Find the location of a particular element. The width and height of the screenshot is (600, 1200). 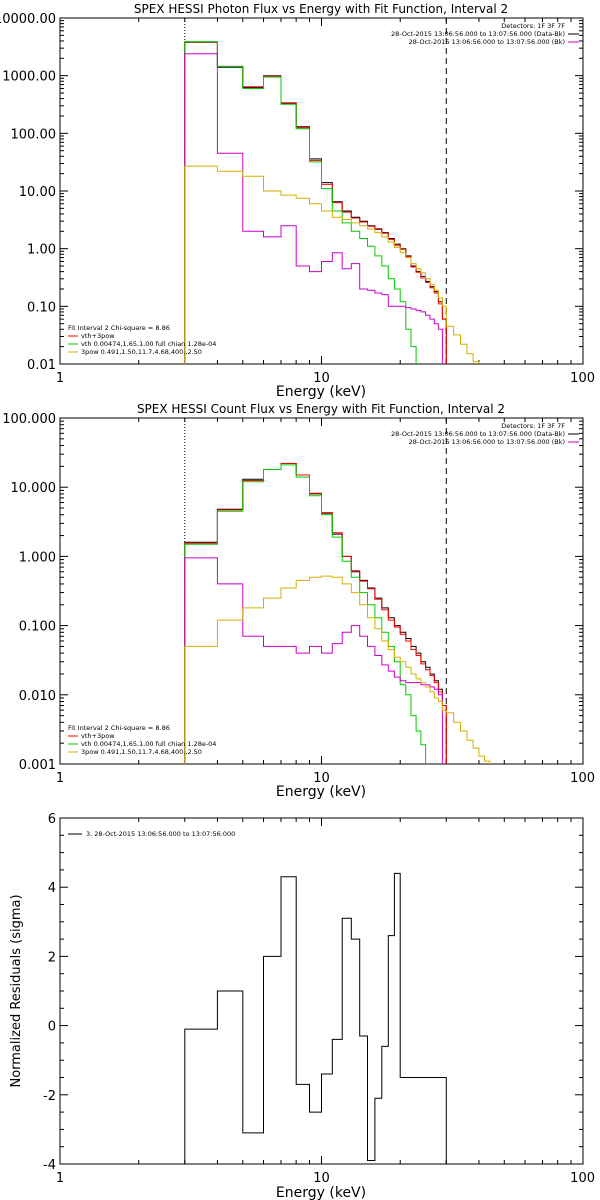

y-tick-label: 10.000 is located at coordinates (34, 488).